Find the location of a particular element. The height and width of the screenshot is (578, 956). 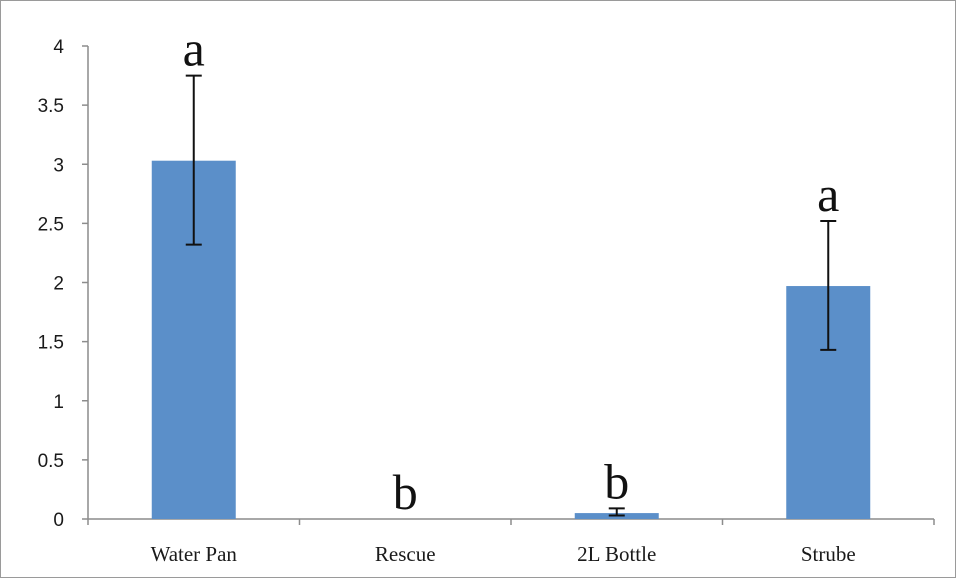

y-tick-label: 0.5 is located at coordinates (51, 461).